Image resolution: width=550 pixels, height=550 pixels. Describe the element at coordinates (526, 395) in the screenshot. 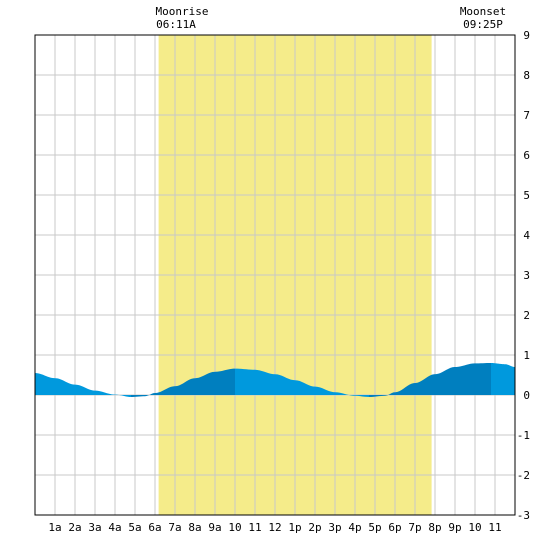

I see `y-tick-label: 0` at that location.